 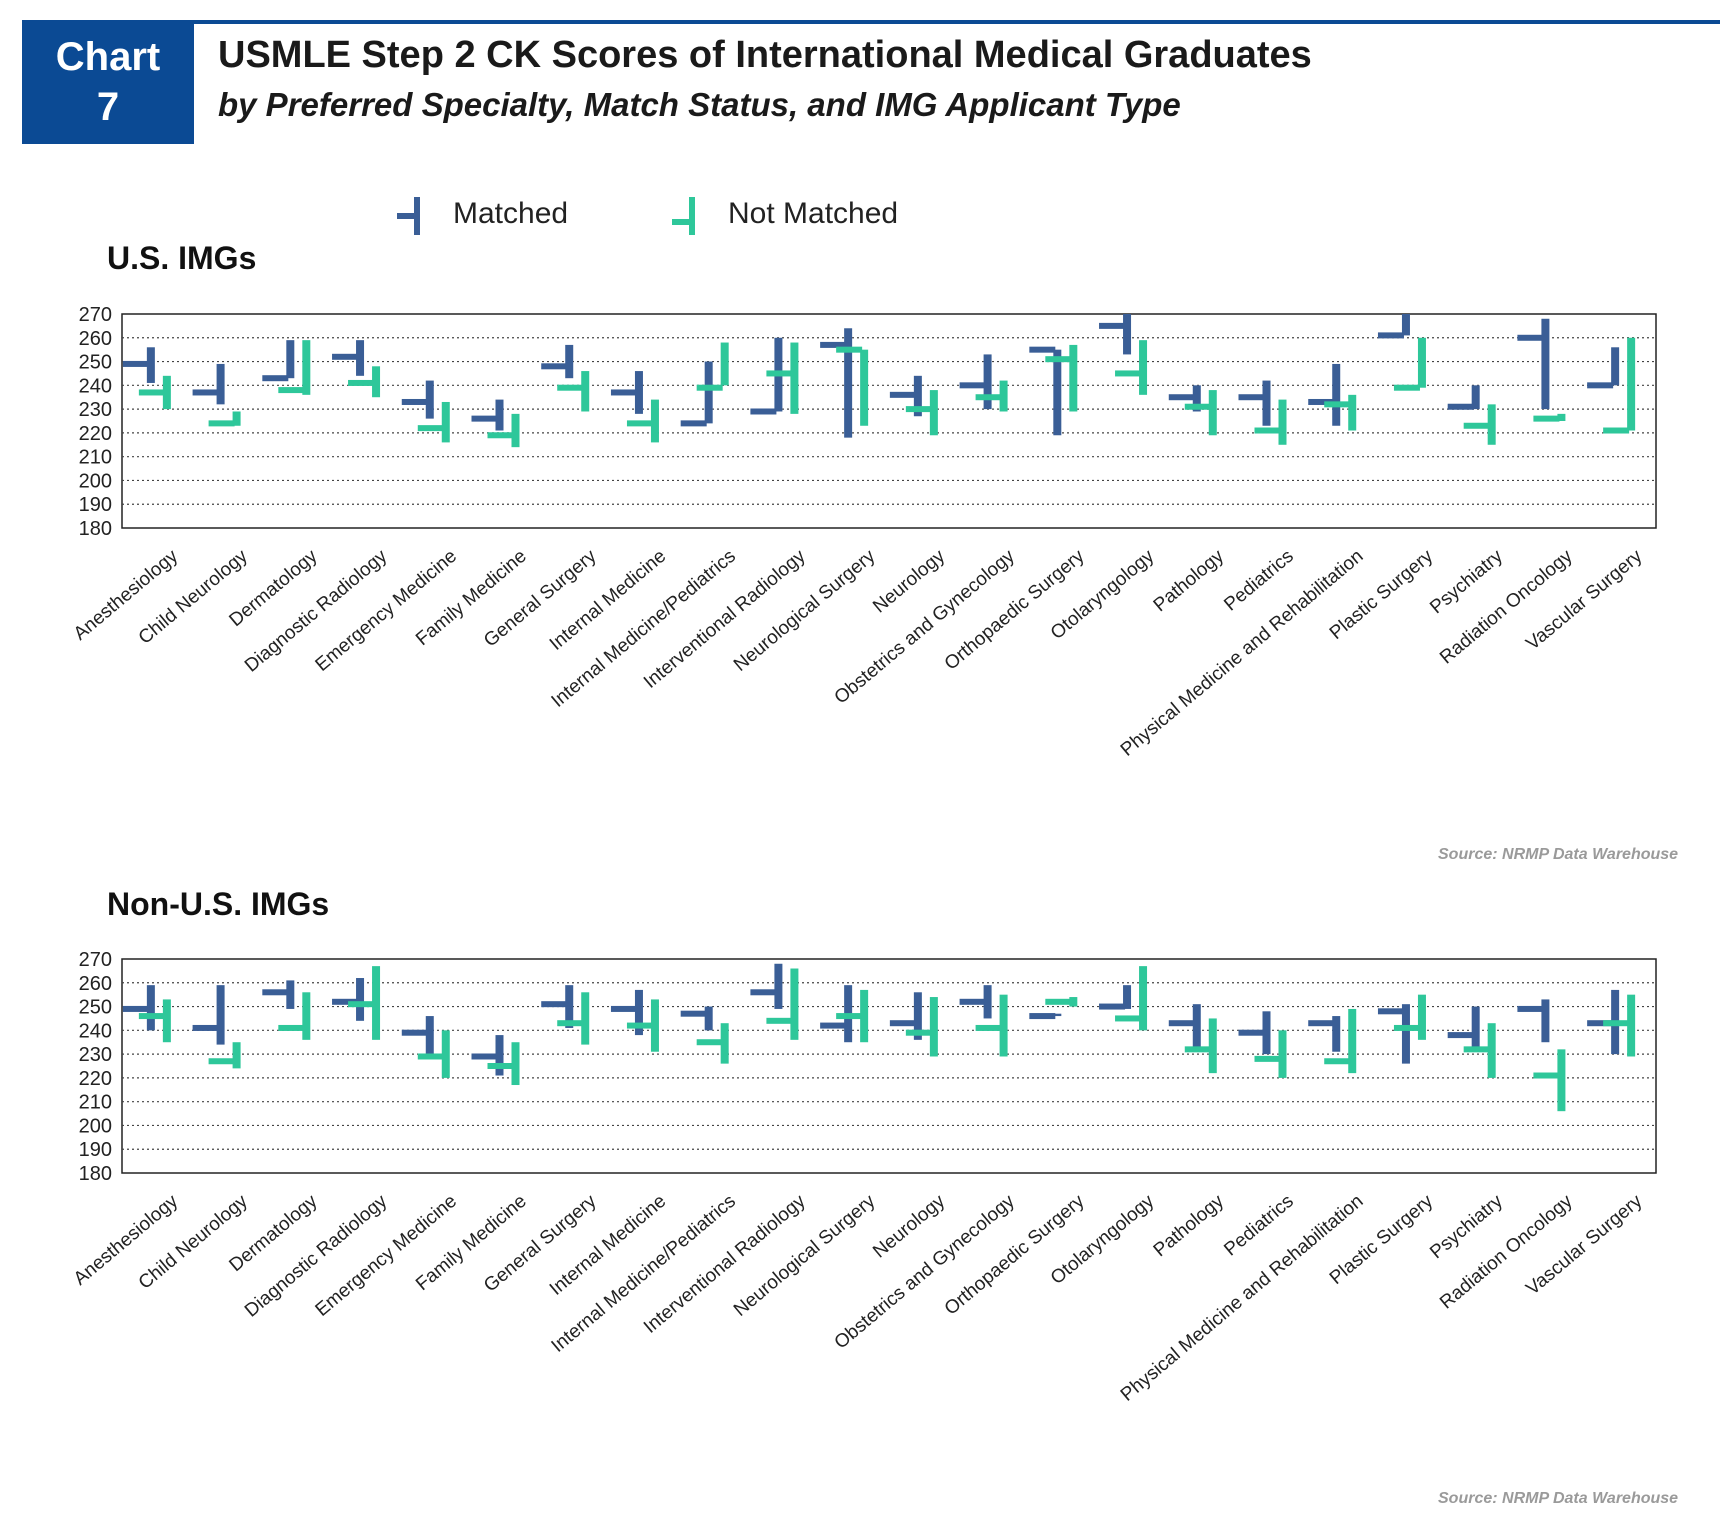 What do you see at coordinates (1189, 580) in the screenshot?
I see `category-label: Pathology` at bounding box center [1189, 580].